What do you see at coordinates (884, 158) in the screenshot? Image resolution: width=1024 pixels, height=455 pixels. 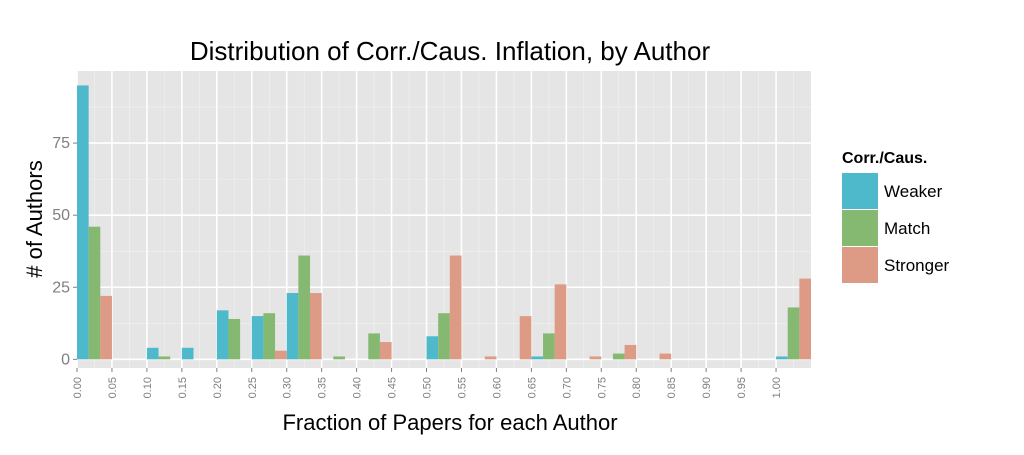 I see `legend-title: Corr./Caus.` at bounding box center [884, 158].